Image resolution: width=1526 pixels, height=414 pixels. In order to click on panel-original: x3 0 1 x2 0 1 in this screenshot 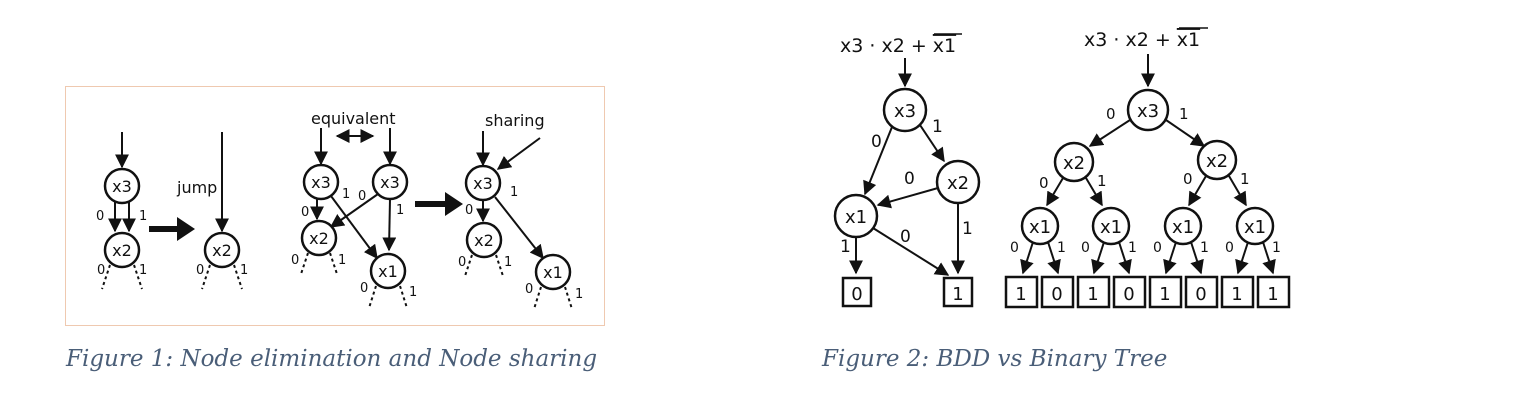, I will do `click(121, 211)`.